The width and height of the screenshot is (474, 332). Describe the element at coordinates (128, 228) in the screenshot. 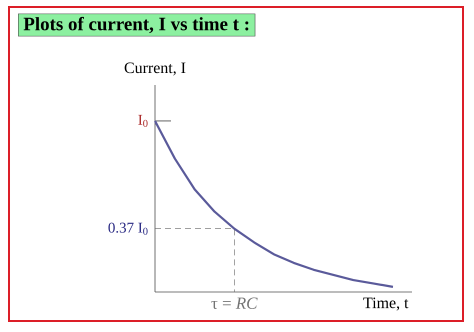

I see `ref-line-label: 0.37 I$_{0}$` at that location.